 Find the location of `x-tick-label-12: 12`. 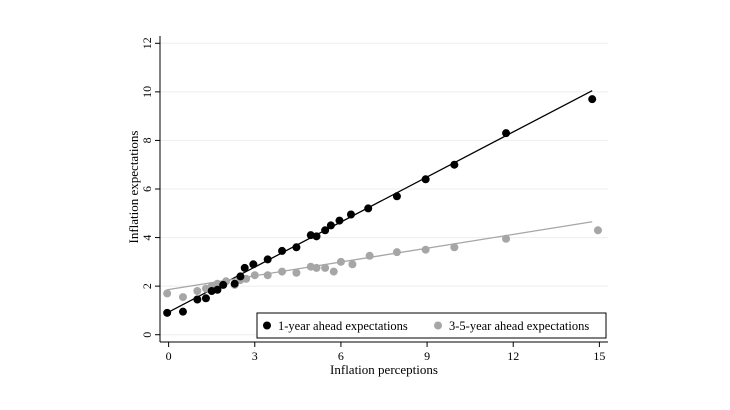

x-tick-label-12: 12 is located at coordinates (513, 356).